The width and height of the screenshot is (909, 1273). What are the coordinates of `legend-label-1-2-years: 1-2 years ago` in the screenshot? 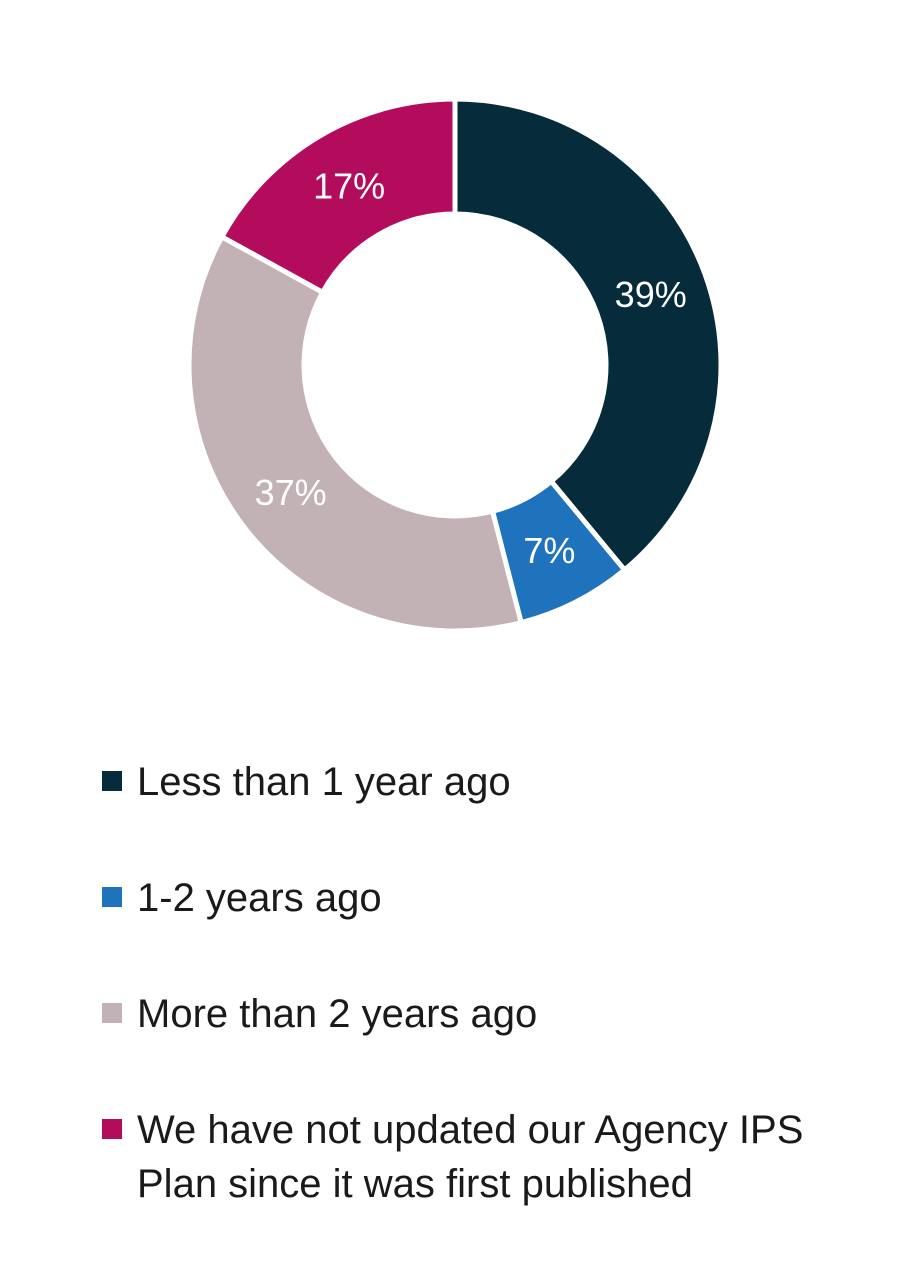 It's located at (259, 898).